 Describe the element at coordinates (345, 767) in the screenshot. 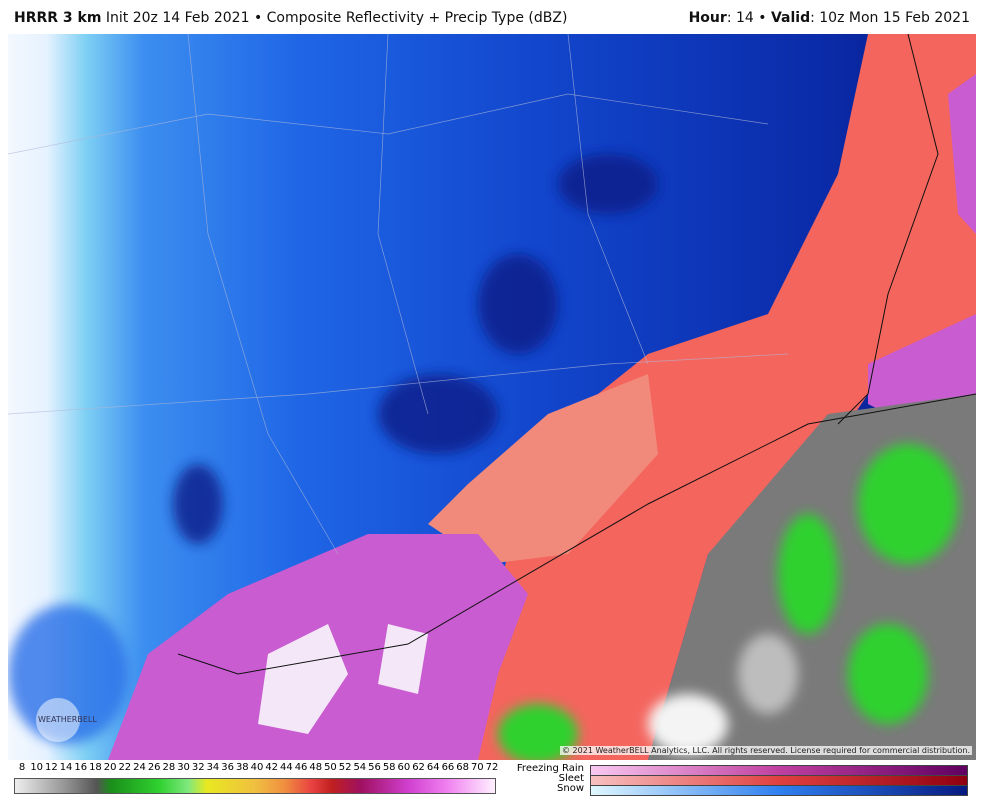

I see `scale-label: 52` at that location.